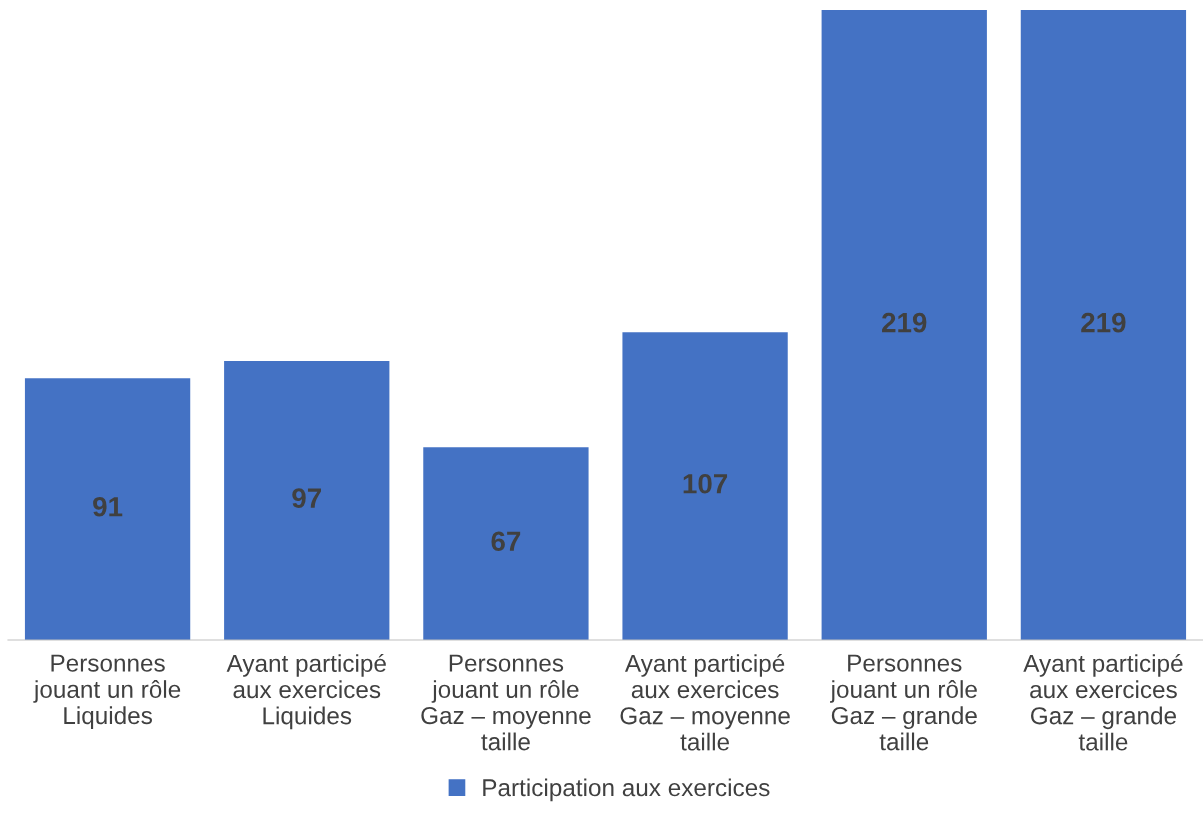  Describe the element at coordinates (1103, 702) in the screenshot. I see `x-tick-label: Ayant participé aux exercices Gaz – grande taille` at that location.